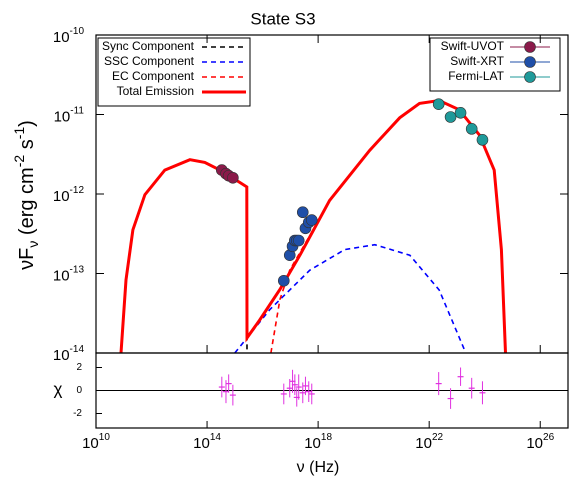 This screenshot has width=581, height=498. What do you see at coordinates (148, 46) in the screenshot?
I see `legend-label: Sync Component` at bounding box center [148, 46].